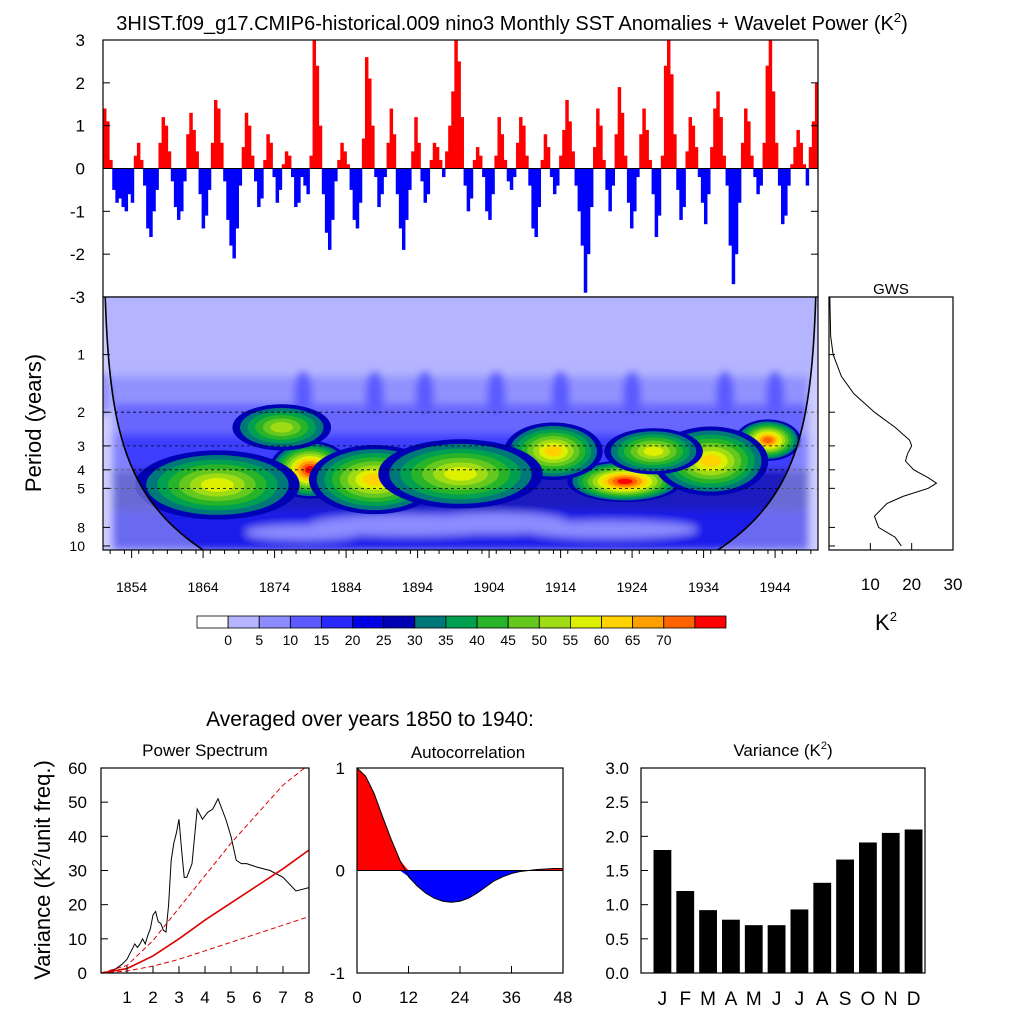 The image size is (1024, 1029). What do you see at coordinates (886, 622) in the screenshot?
I see `gws-xlabel: K2` at bounding box center [886, 622].